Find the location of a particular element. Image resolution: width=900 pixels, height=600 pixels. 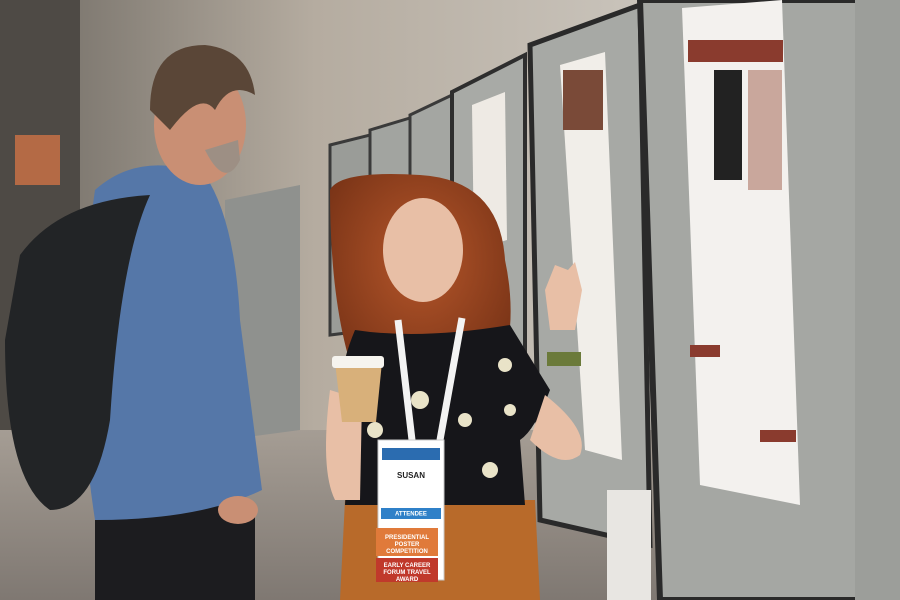

ribbon-text-box: PRESIDENTIAL POSTER COMPETITION is located at coordinates (406, 545).